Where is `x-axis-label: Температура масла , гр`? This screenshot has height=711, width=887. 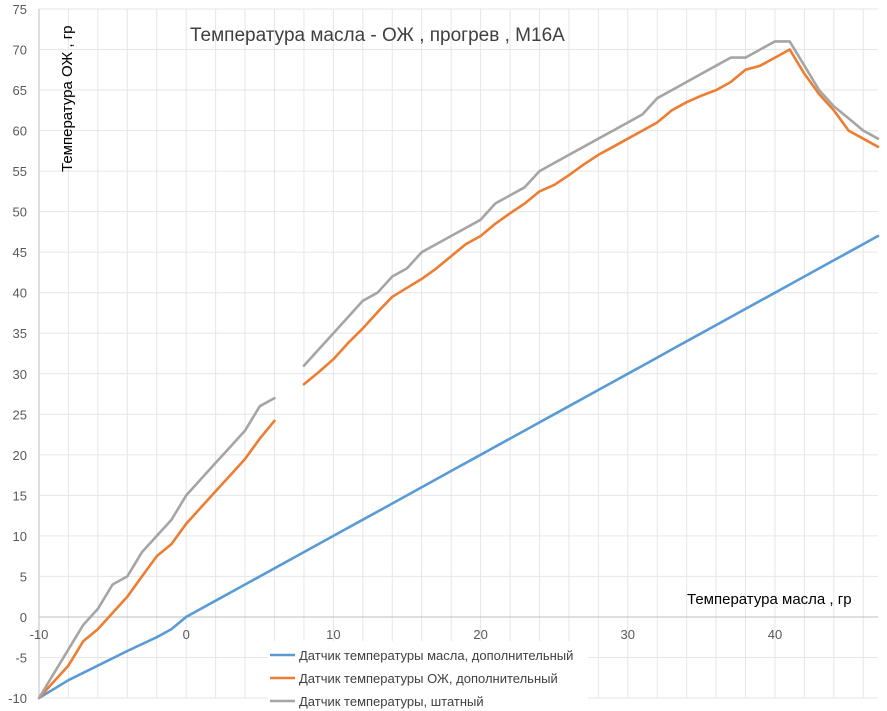
x-axis-label: Температура масла , гр is located at coordinates (769, 599).